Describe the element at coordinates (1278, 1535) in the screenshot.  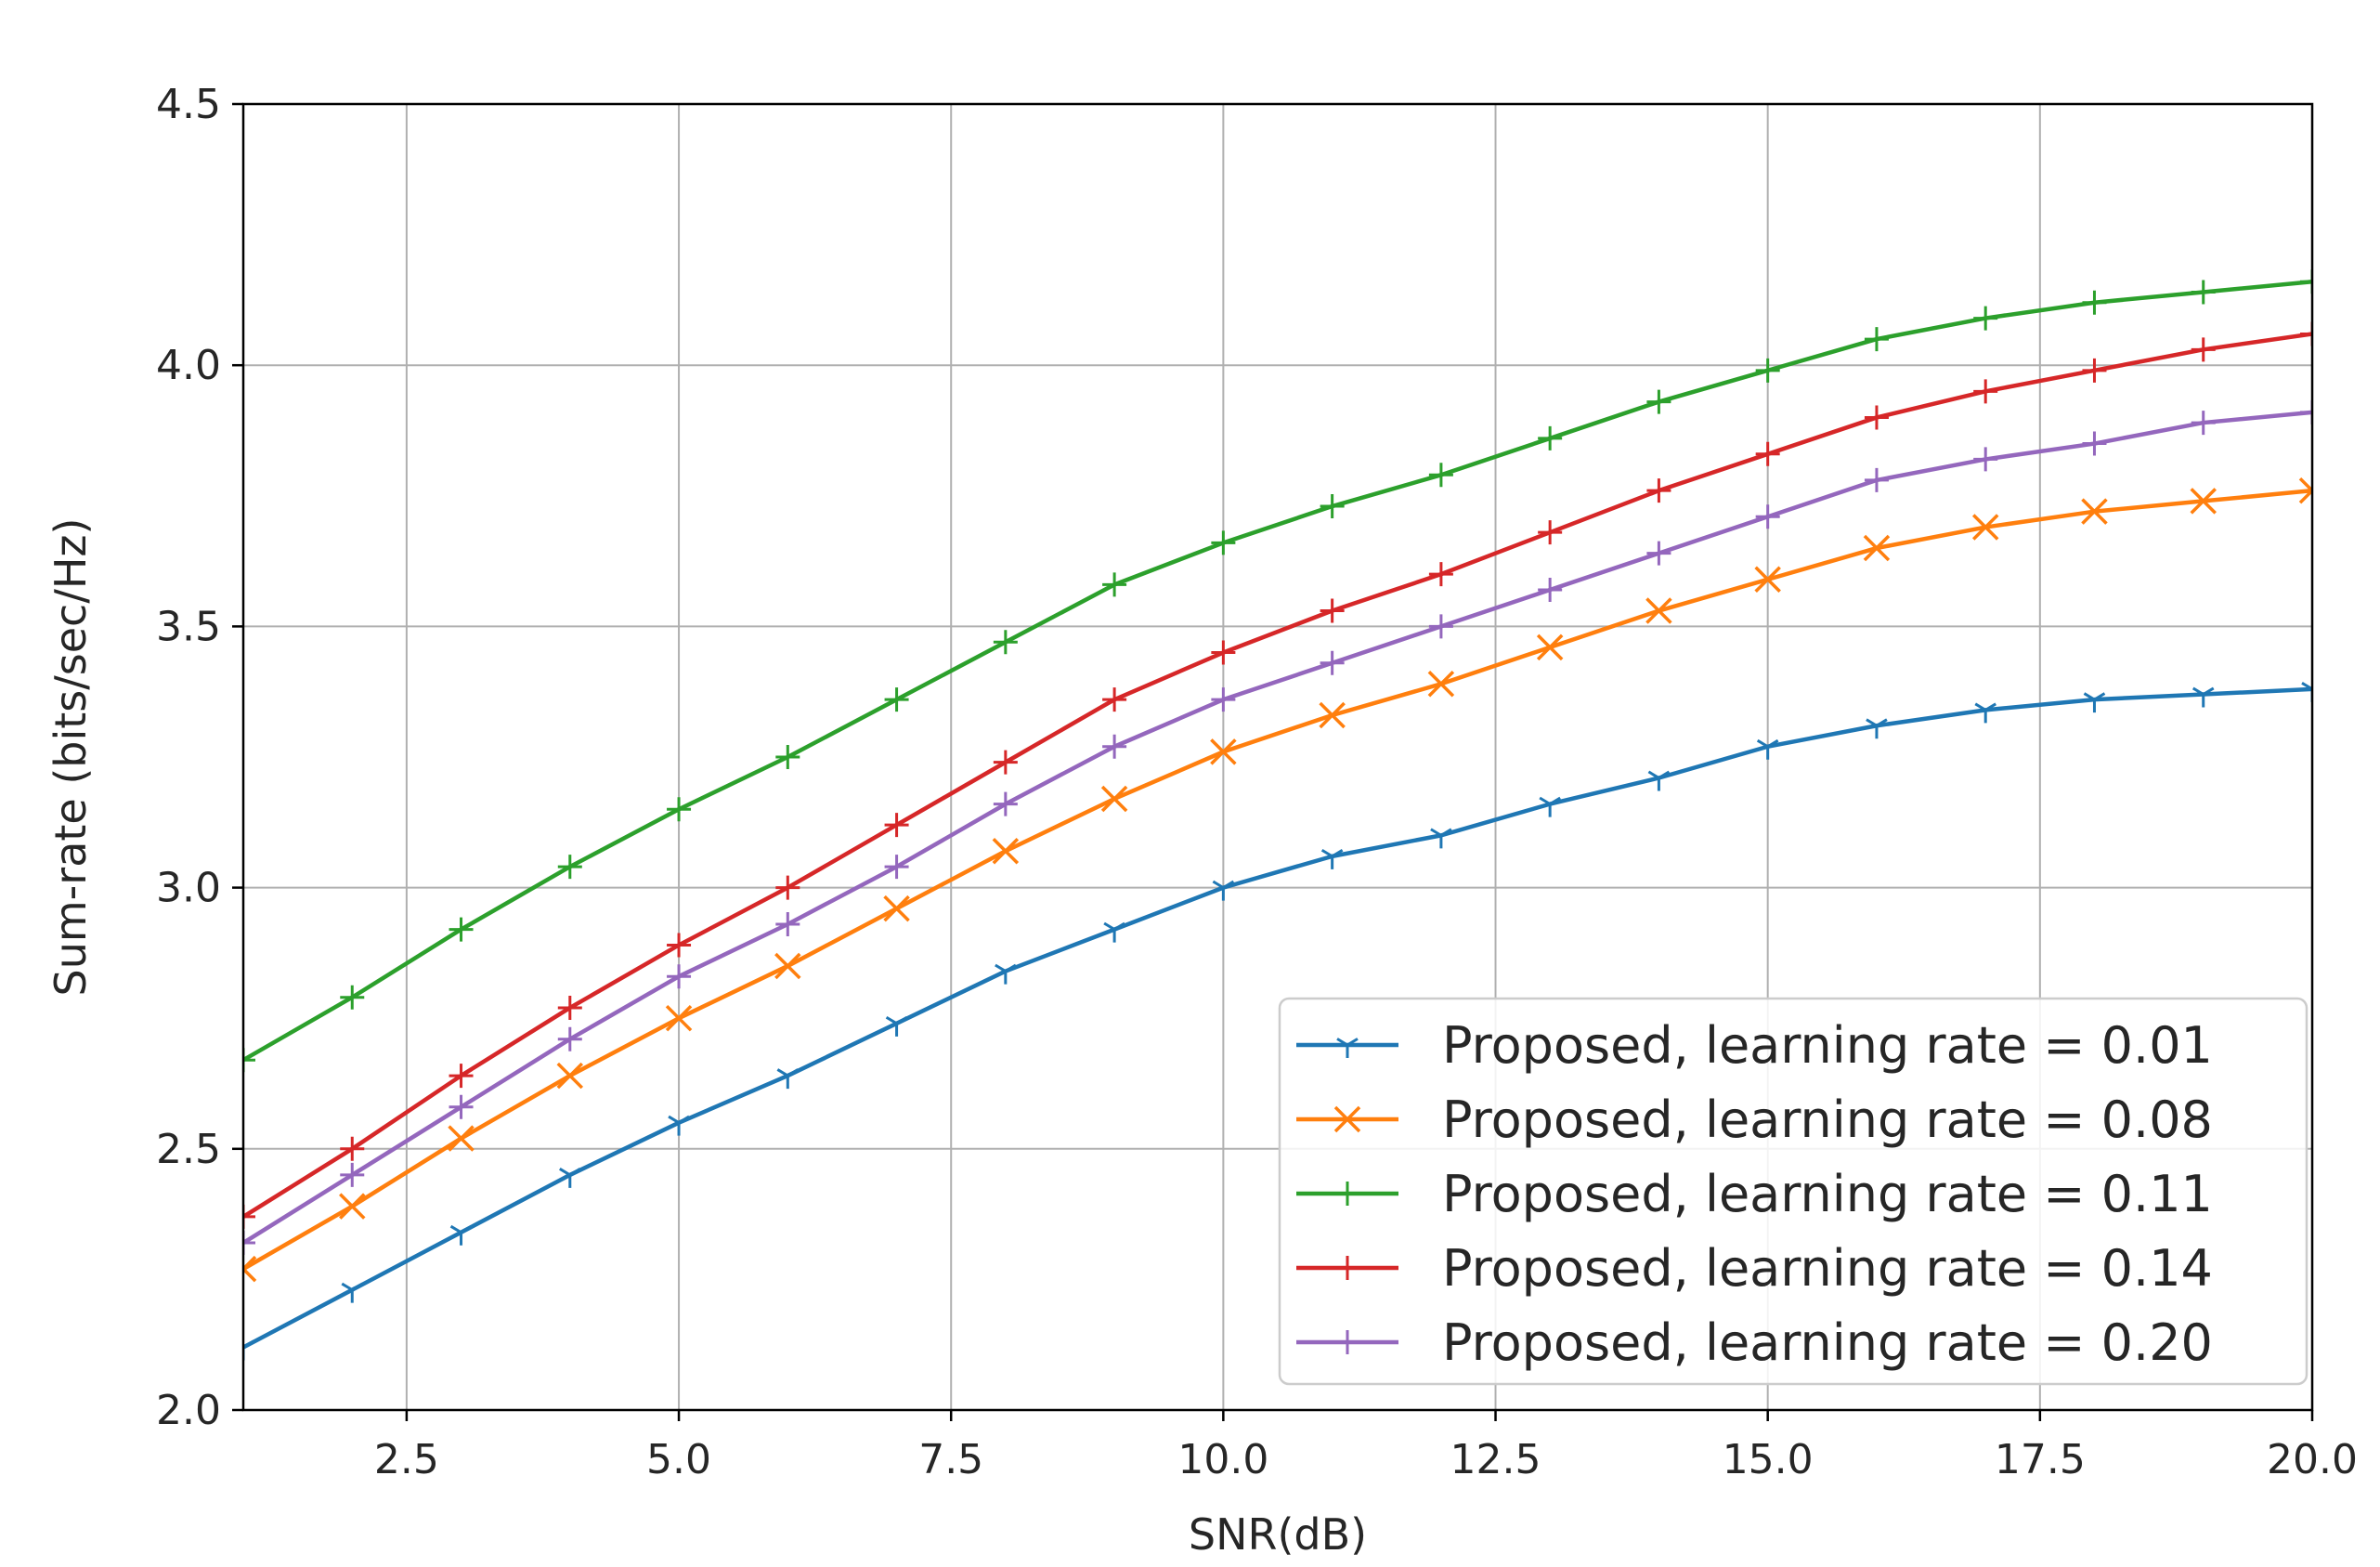
I see `x-axis-label: SNR(dB)` at that location.